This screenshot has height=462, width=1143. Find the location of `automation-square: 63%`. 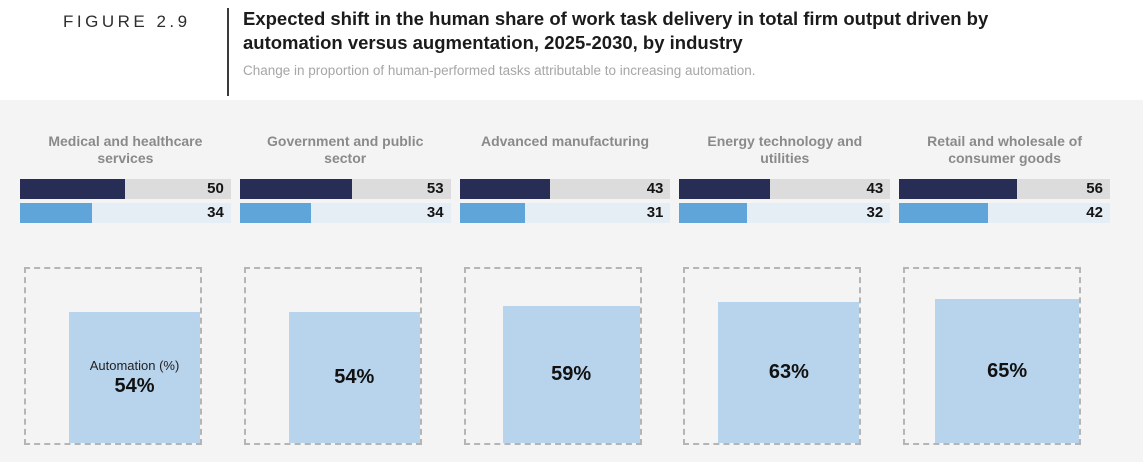

automation-square: 63% is located at coordinates (789, 372).